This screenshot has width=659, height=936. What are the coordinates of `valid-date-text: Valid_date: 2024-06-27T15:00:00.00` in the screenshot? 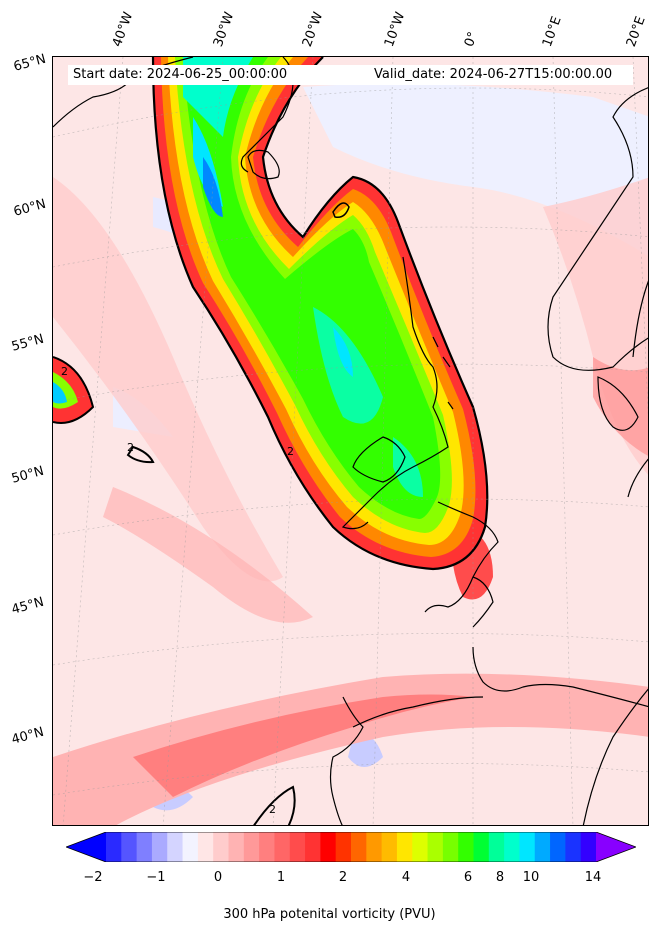 It's located at (493, 74).